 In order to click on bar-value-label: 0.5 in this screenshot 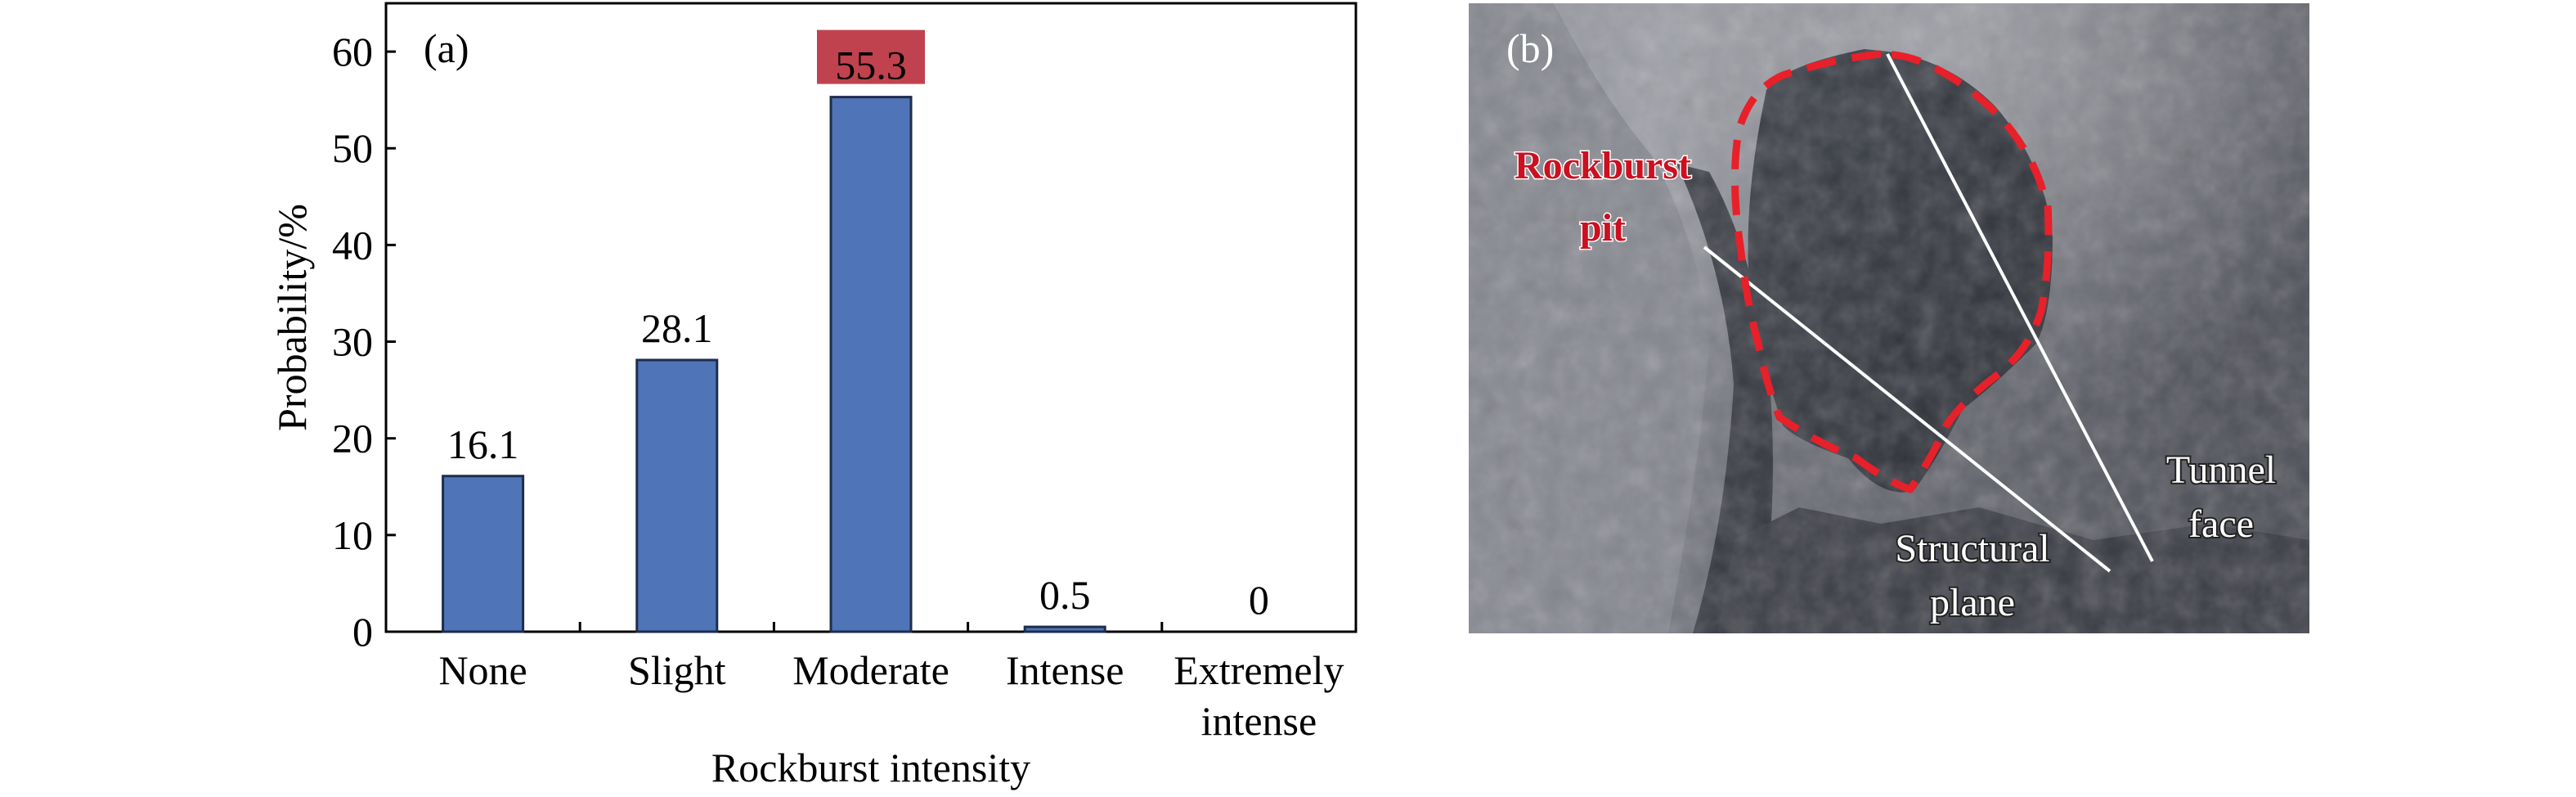, I will do `click(1065, 595)`.